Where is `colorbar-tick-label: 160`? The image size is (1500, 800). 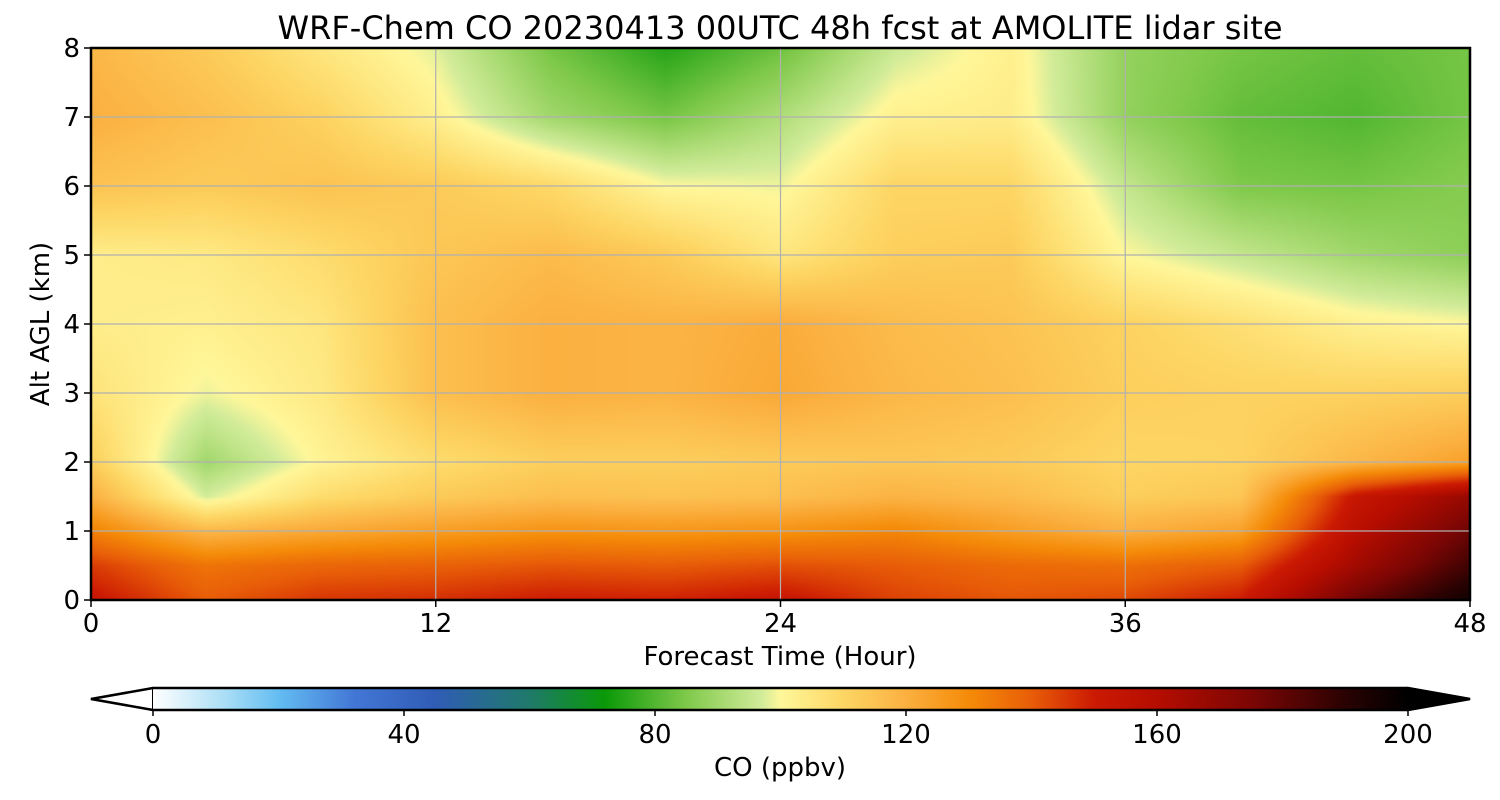 colorbar-tick-label: 160 is located at coordinates (1157, 735).